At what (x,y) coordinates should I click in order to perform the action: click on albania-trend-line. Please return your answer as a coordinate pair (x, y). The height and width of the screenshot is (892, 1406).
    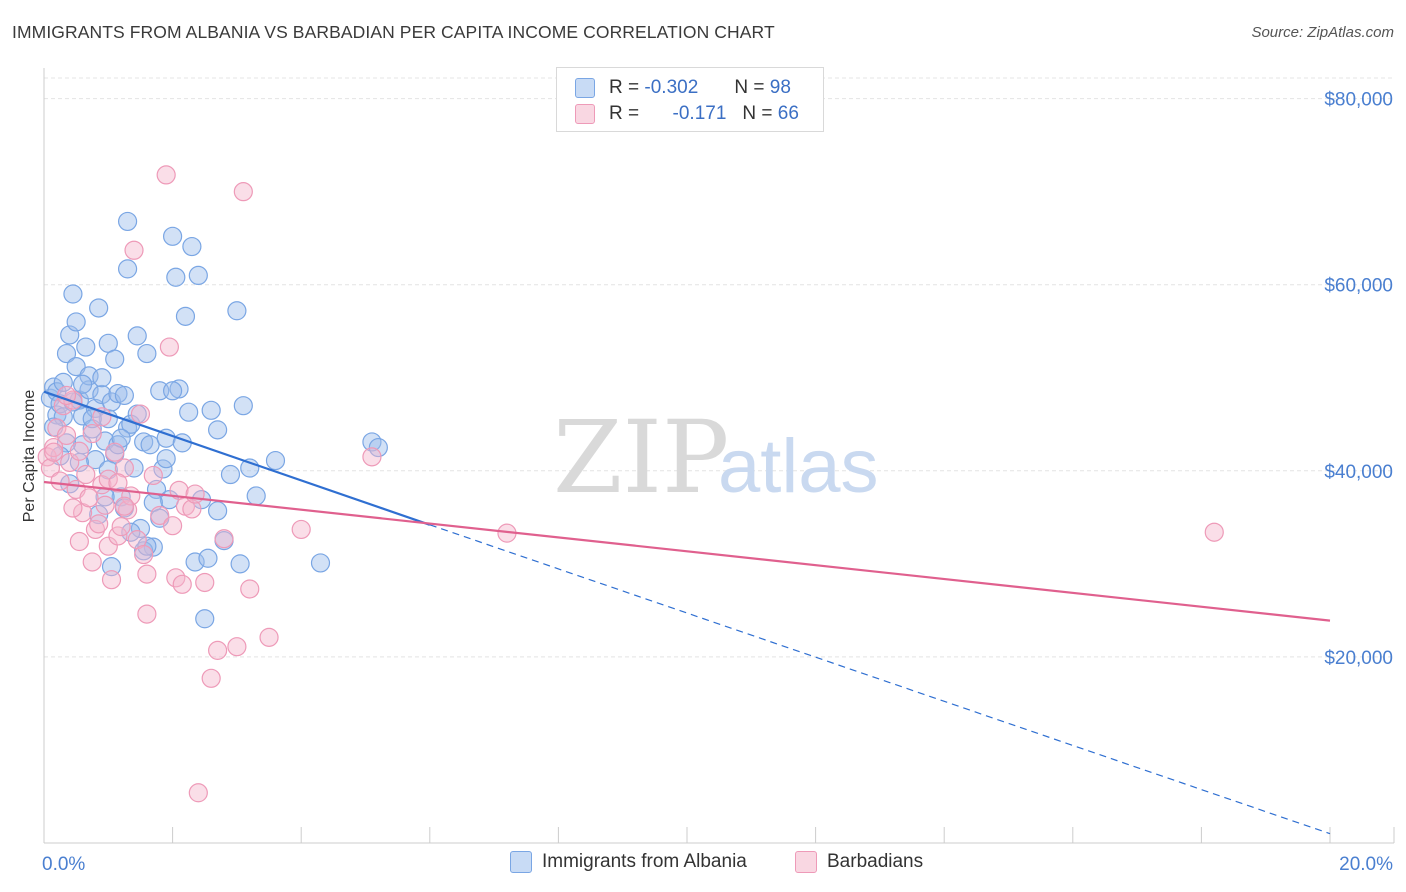
    Looking at the image, I should click on (237, 458).